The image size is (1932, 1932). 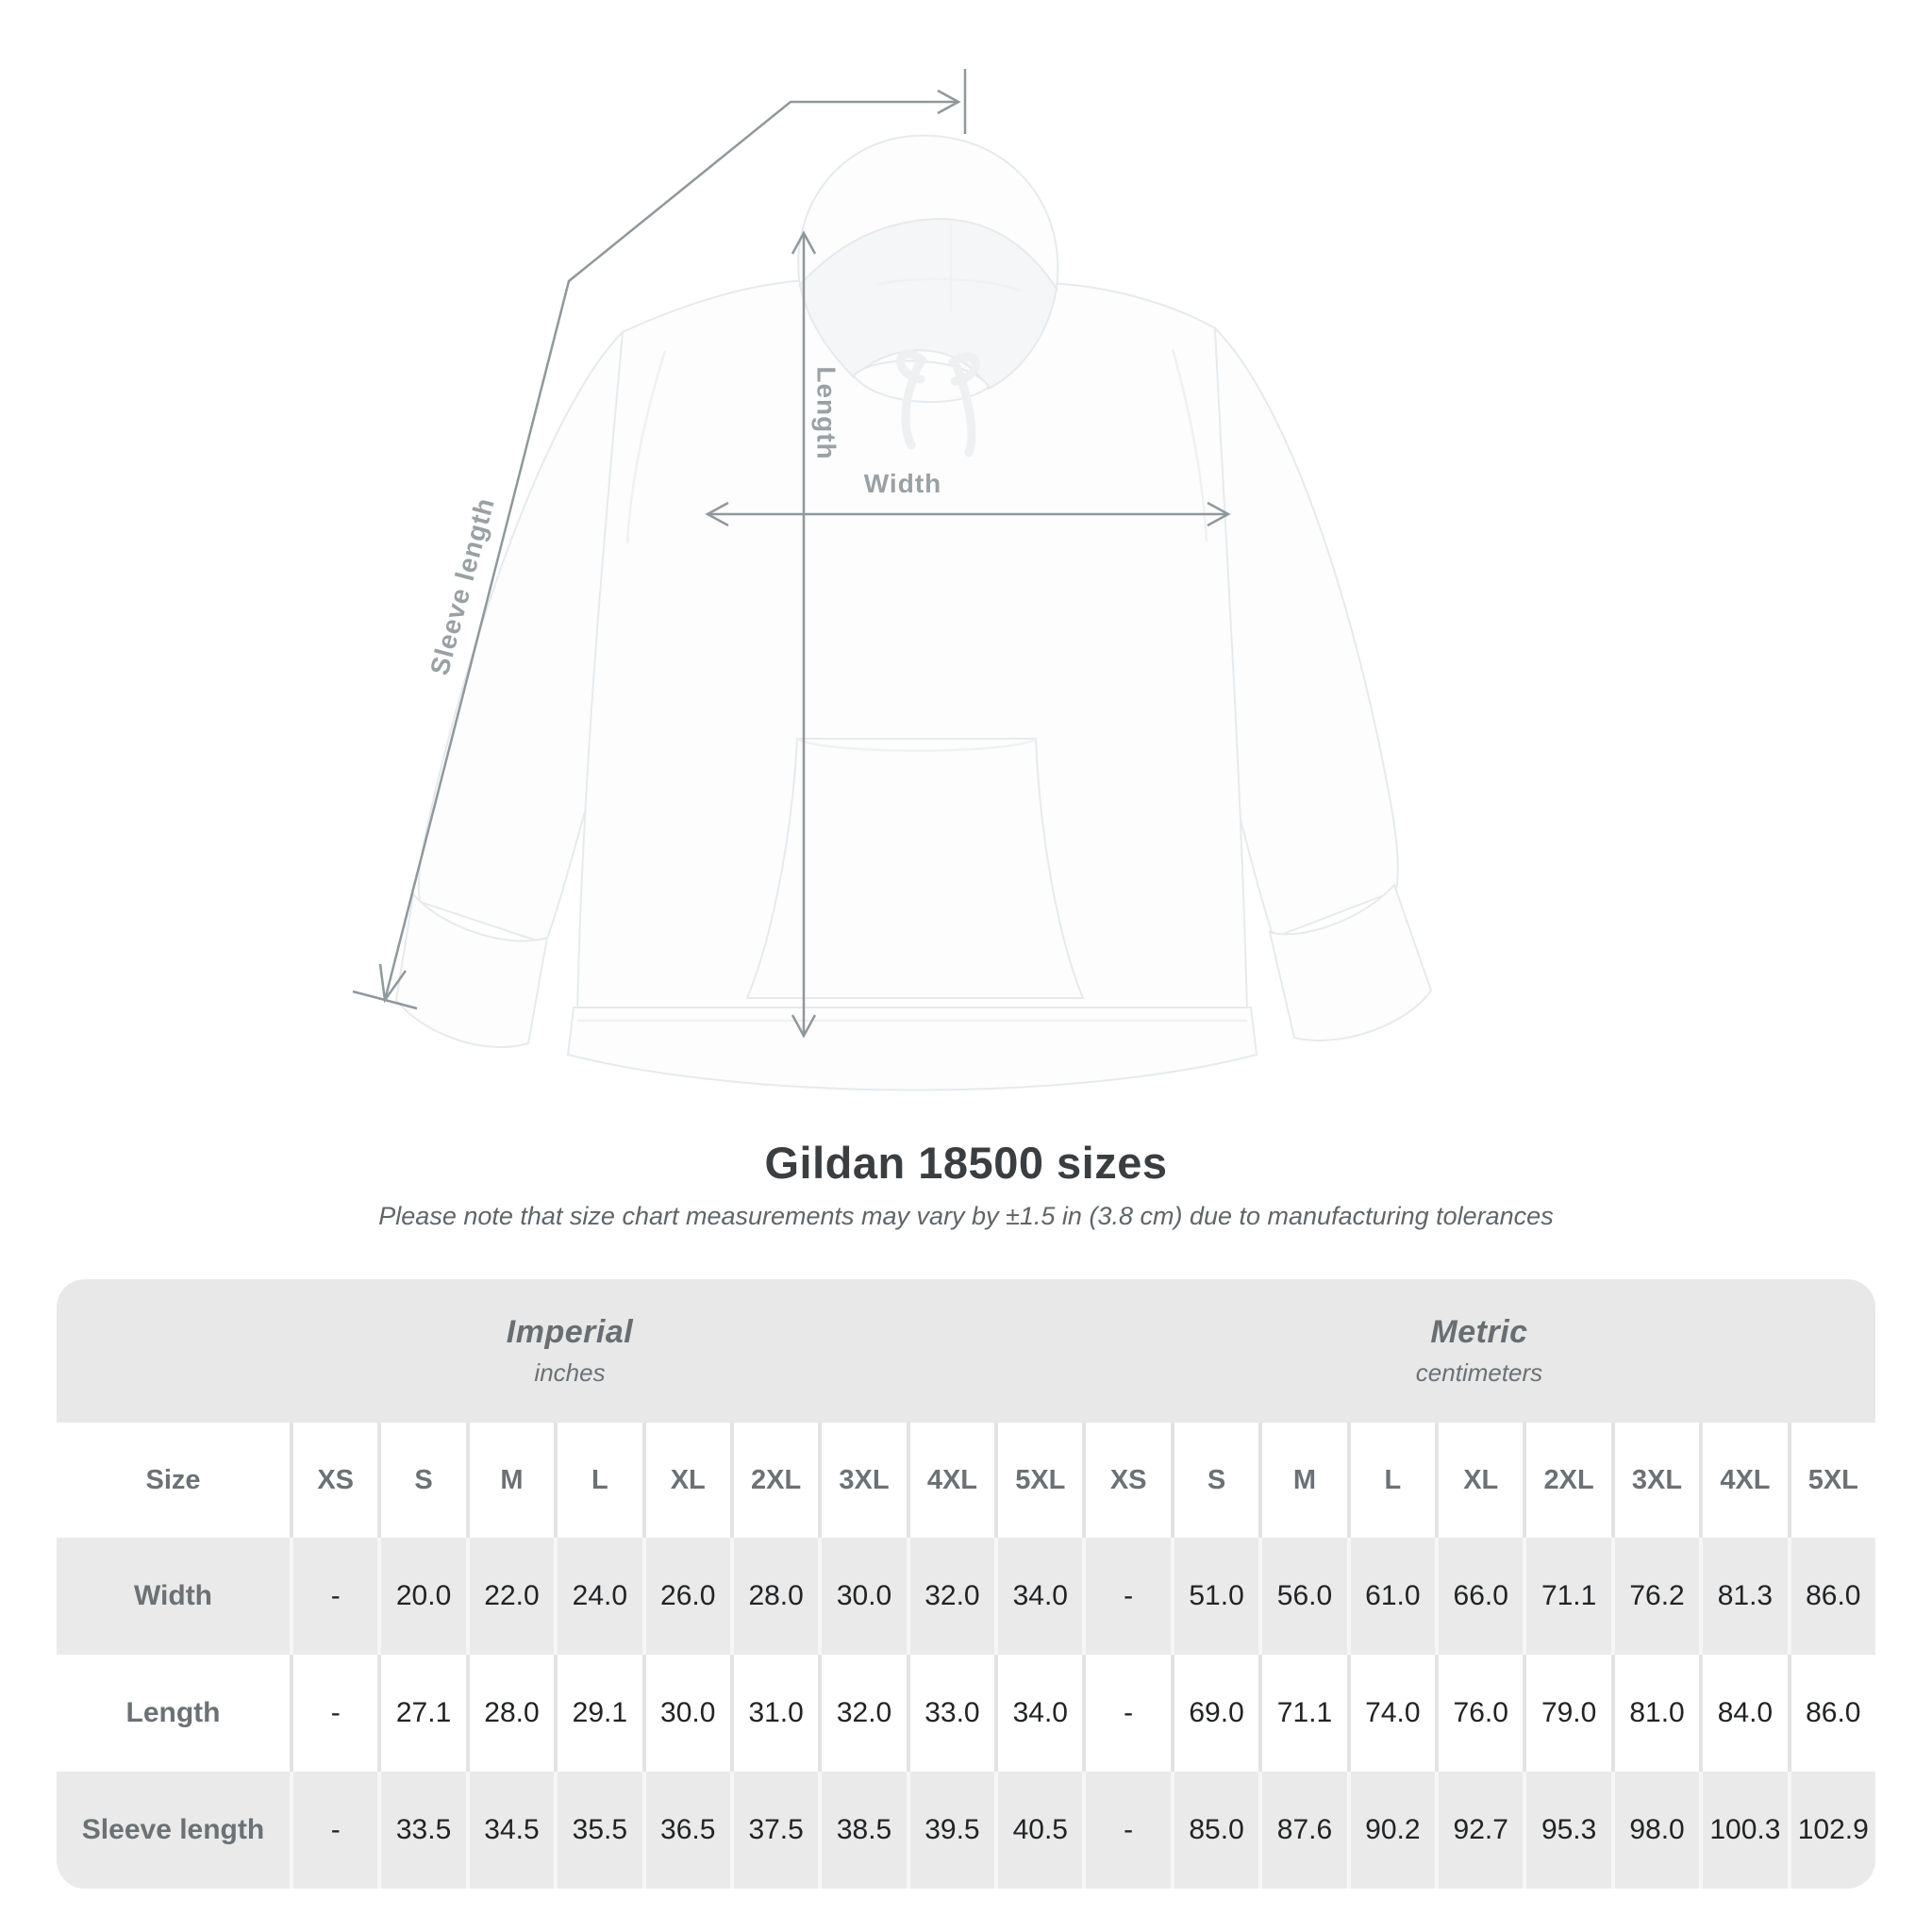 I want to click on value-cell: 79.0, so click(x=1567, y=1714).